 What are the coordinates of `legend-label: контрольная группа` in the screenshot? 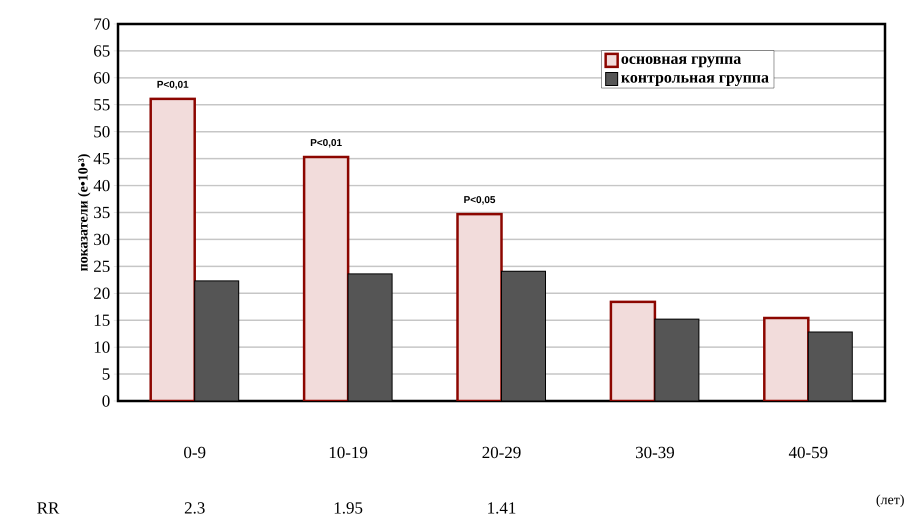 It's located at (695, 80).